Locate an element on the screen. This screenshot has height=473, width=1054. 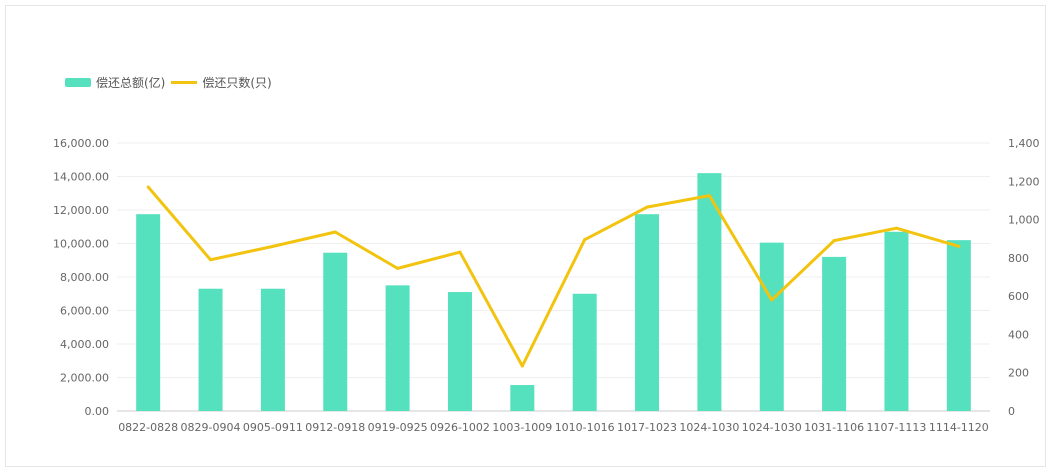
y-left-tick-label: 4,000.00 is located at coordinates (84, 344).